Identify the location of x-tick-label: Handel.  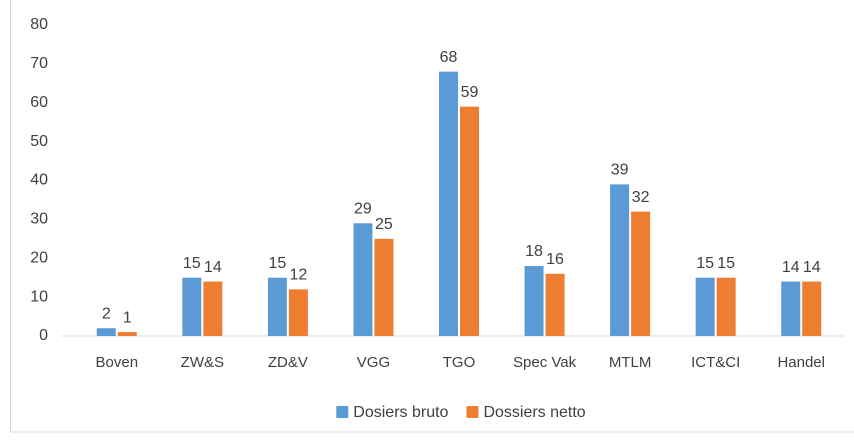
(801, 362).